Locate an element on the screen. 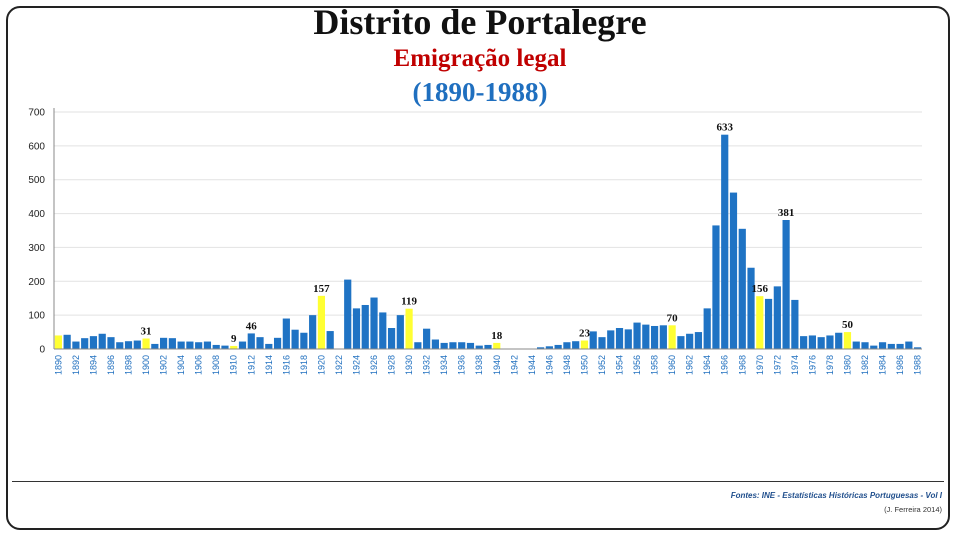  x-tick-label: 1960 is located at coordinates (672, 365).